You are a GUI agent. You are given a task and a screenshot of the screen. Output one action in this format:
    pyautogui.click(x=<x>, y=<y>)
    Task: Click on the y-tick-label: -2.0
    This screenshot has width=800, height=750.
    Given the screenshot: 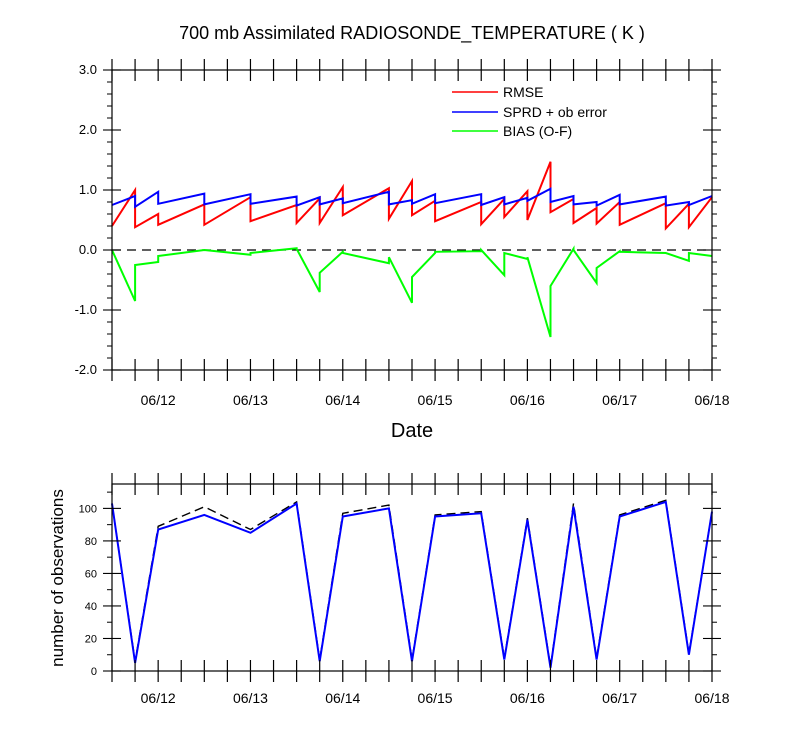 What is the action you would take?
    pyautogui.click(x=86, y=369)
    